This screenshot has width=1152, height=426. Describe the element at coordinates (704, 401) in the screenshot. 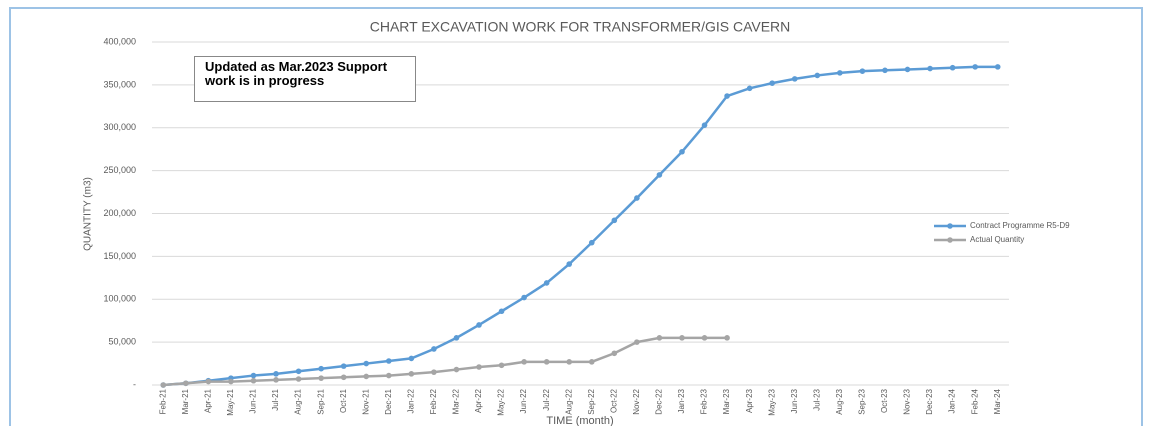

I see `x-tick-label: Feb-23` at that location.